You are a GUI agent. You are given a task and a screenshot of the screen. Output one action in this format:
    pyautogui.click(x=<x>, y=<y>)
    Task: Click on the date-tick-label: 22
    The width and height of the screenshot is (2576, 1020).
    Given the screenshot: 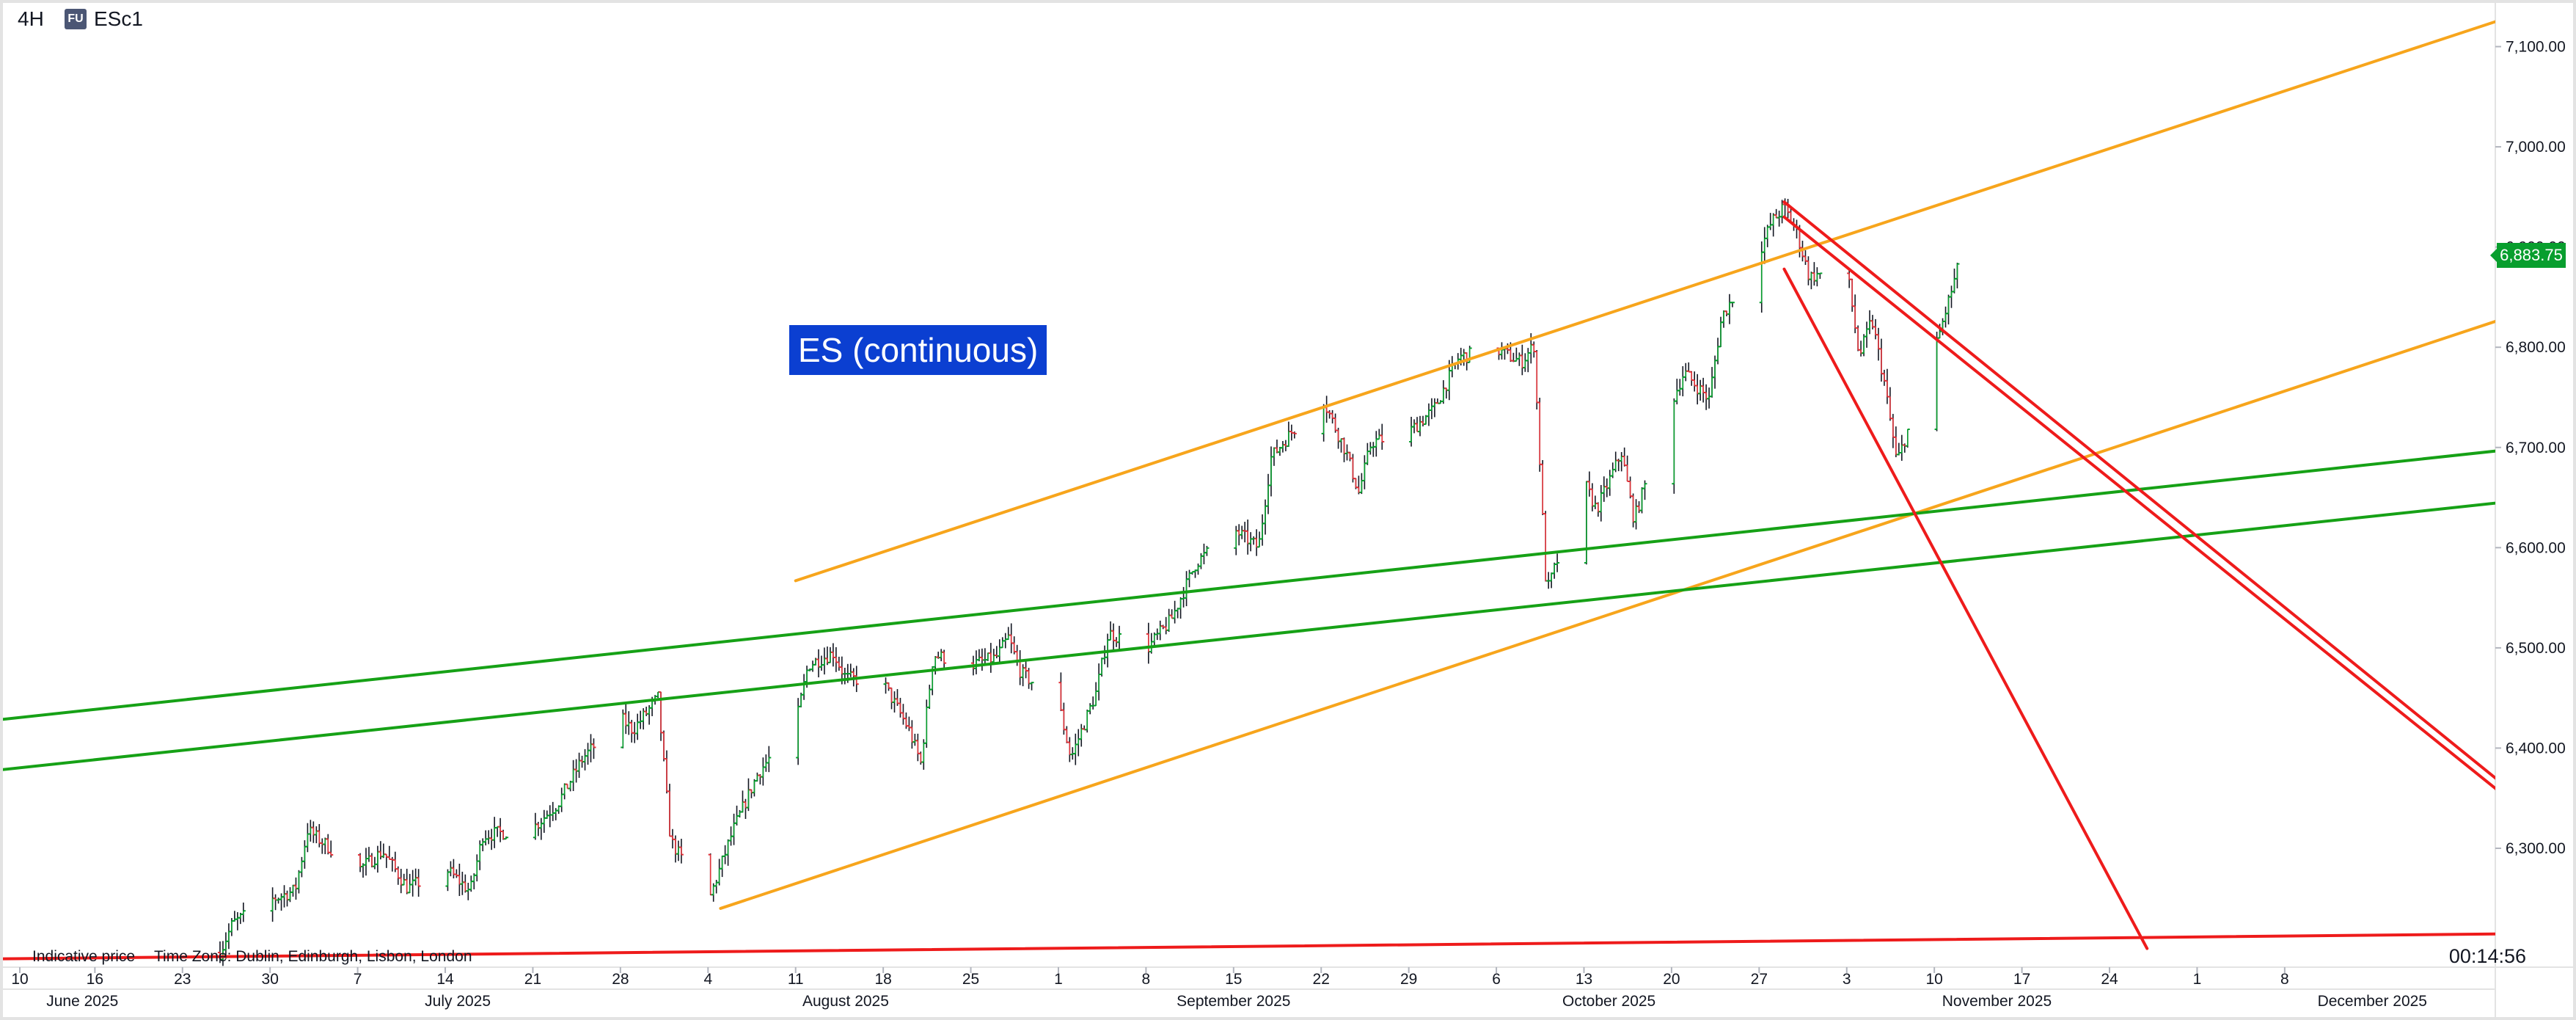 What is the action you would take?
    pyautogui.click(x=1321, y=979)
    